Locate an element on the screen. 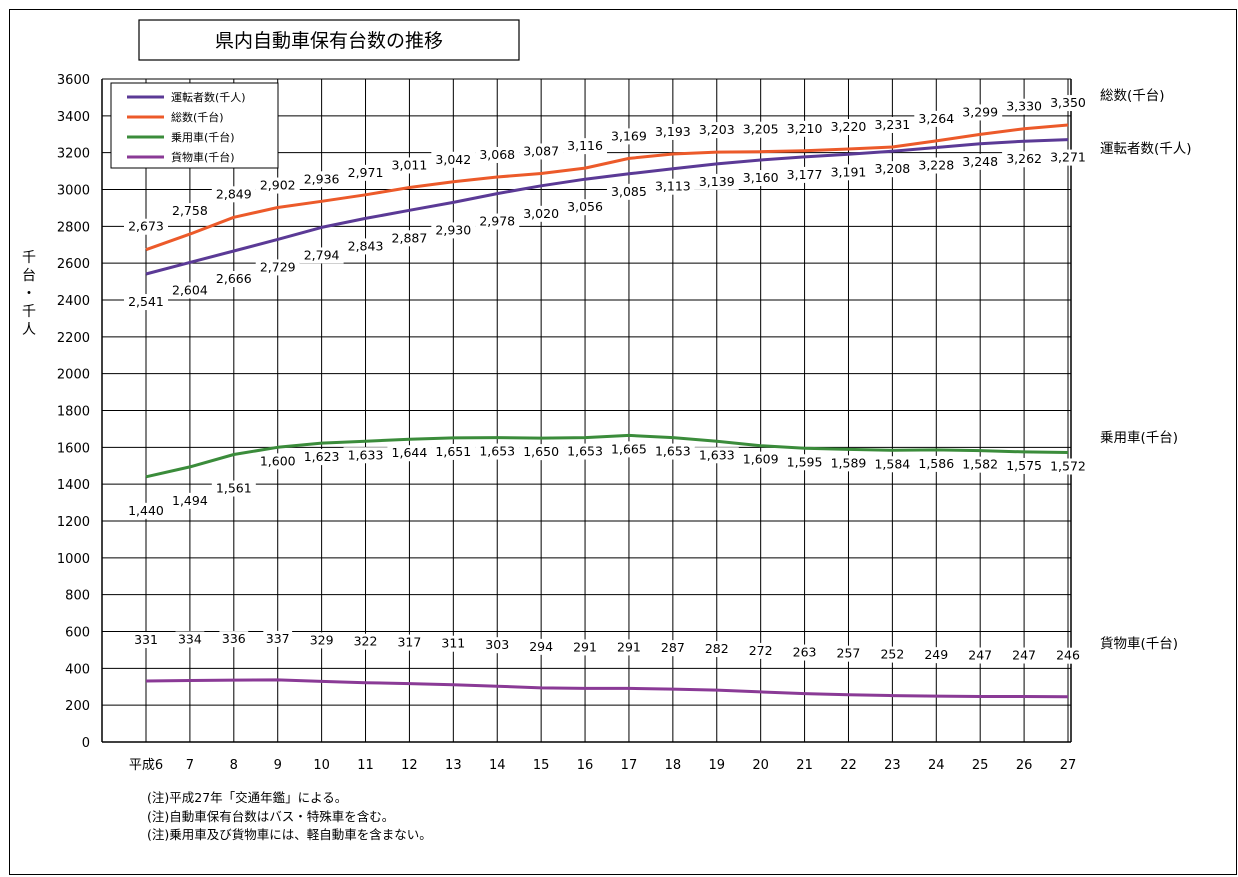  series-line is located at coordinates (607, 187).